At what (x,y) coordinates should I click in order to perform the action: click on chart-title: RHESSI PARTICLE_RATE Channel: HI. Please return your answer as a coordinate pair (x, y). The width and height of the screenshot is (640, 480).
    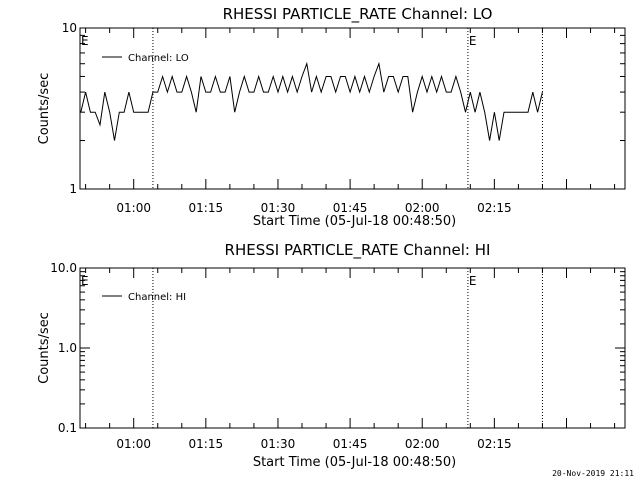
    Looking at the image, I should click on (358, 250).